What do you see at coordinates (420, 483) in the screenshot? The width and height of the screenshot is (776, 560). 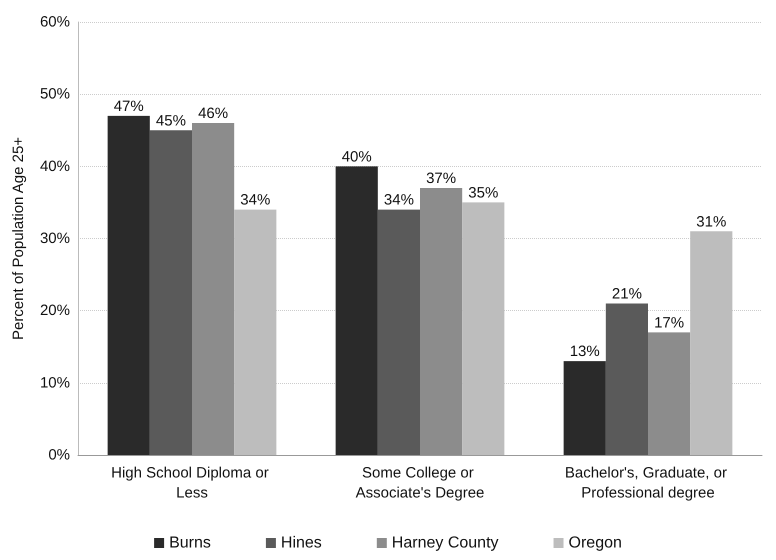 I see `x-tick-label: Some College or Associate's Degree` at bounding box center [420, 483].